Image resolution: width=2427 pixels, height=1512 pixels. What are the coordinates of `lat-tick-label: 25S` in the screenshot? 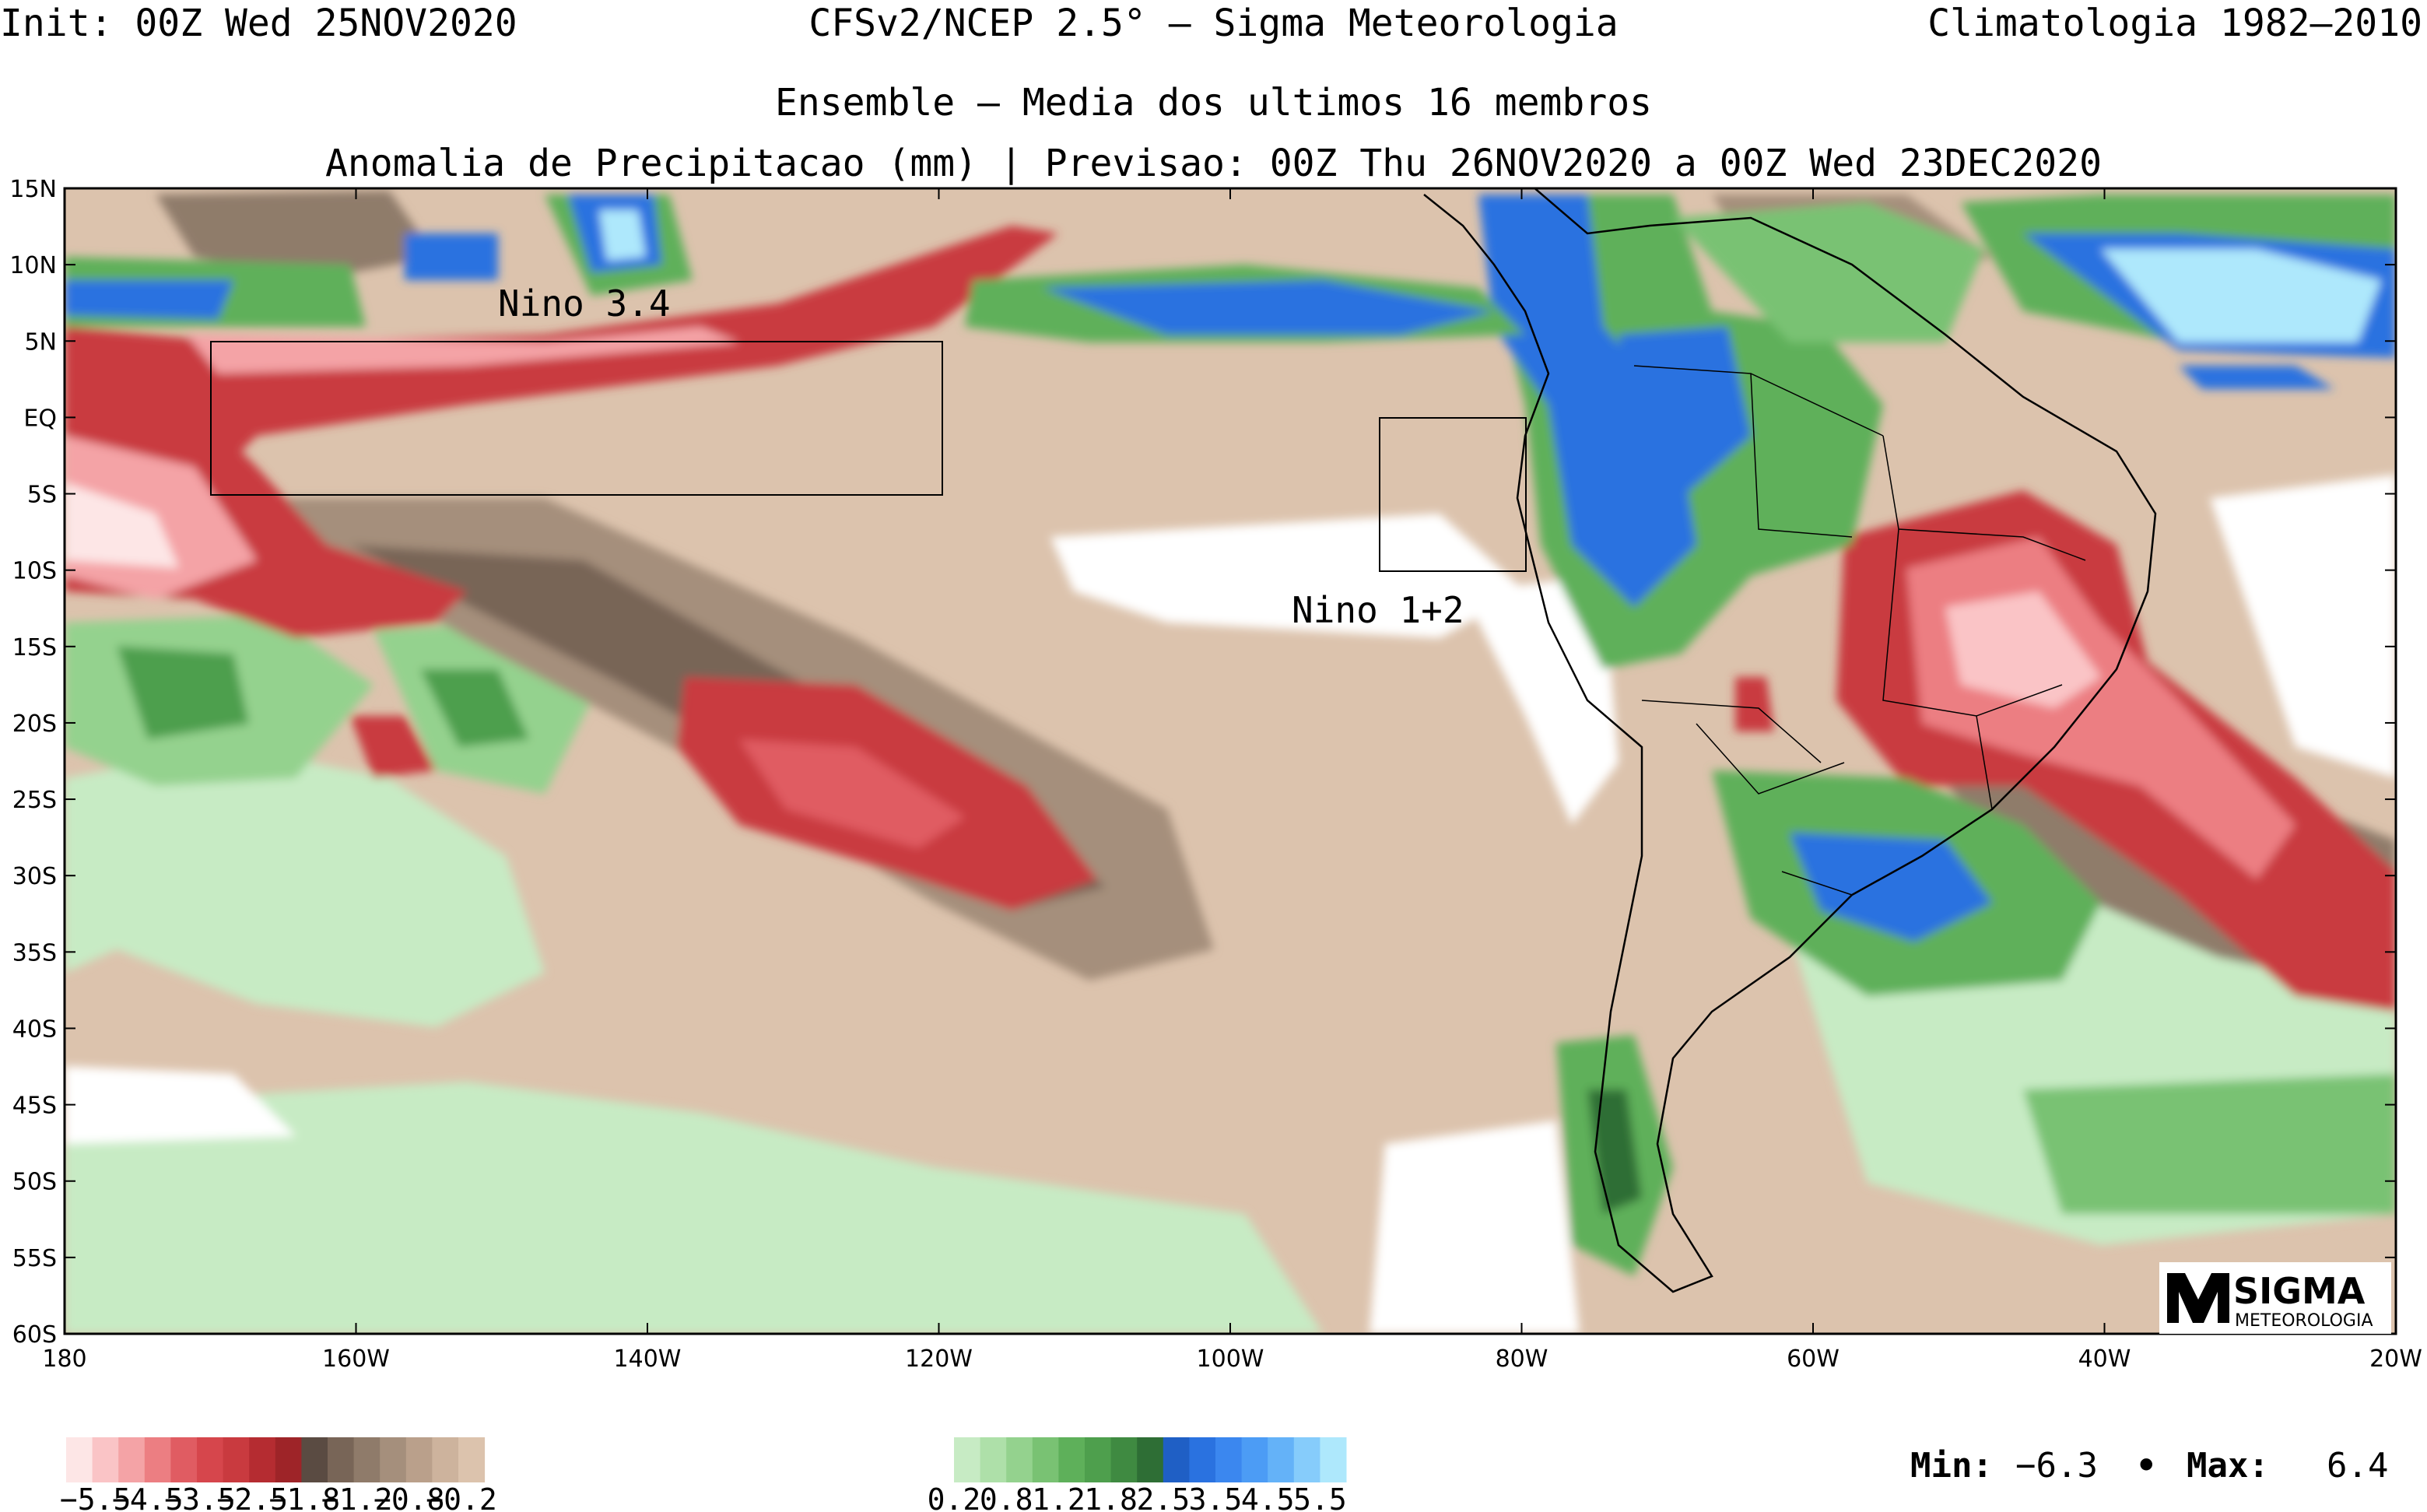 It's located at (34, 800).